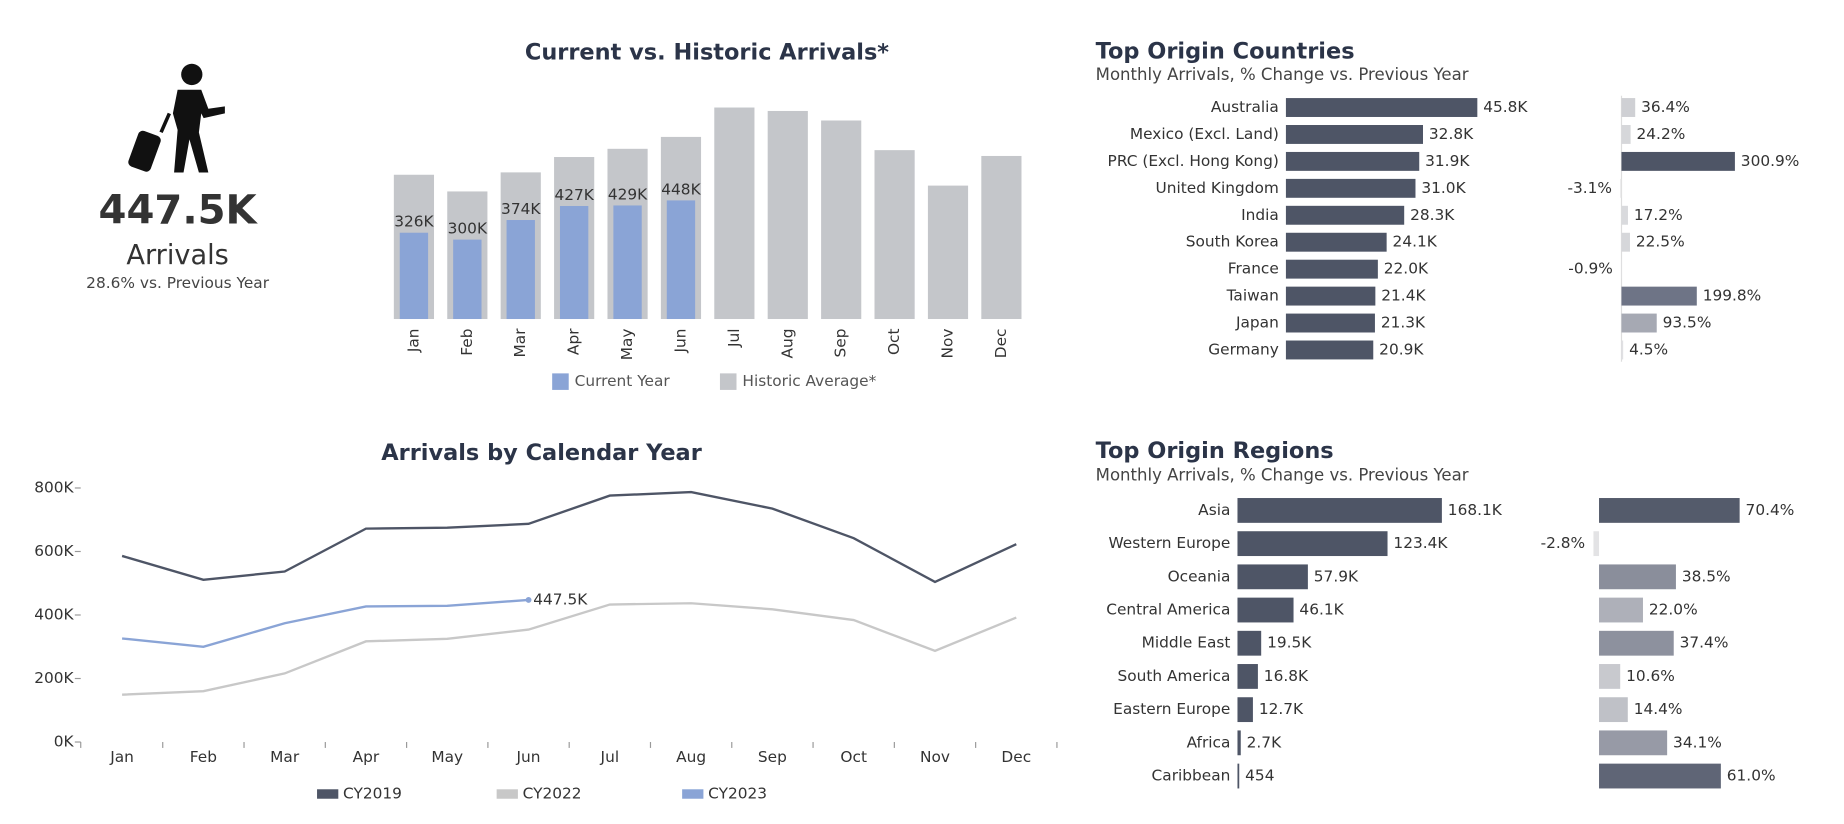  I want to click on data-label: 31.9K, so click(1447, 161).